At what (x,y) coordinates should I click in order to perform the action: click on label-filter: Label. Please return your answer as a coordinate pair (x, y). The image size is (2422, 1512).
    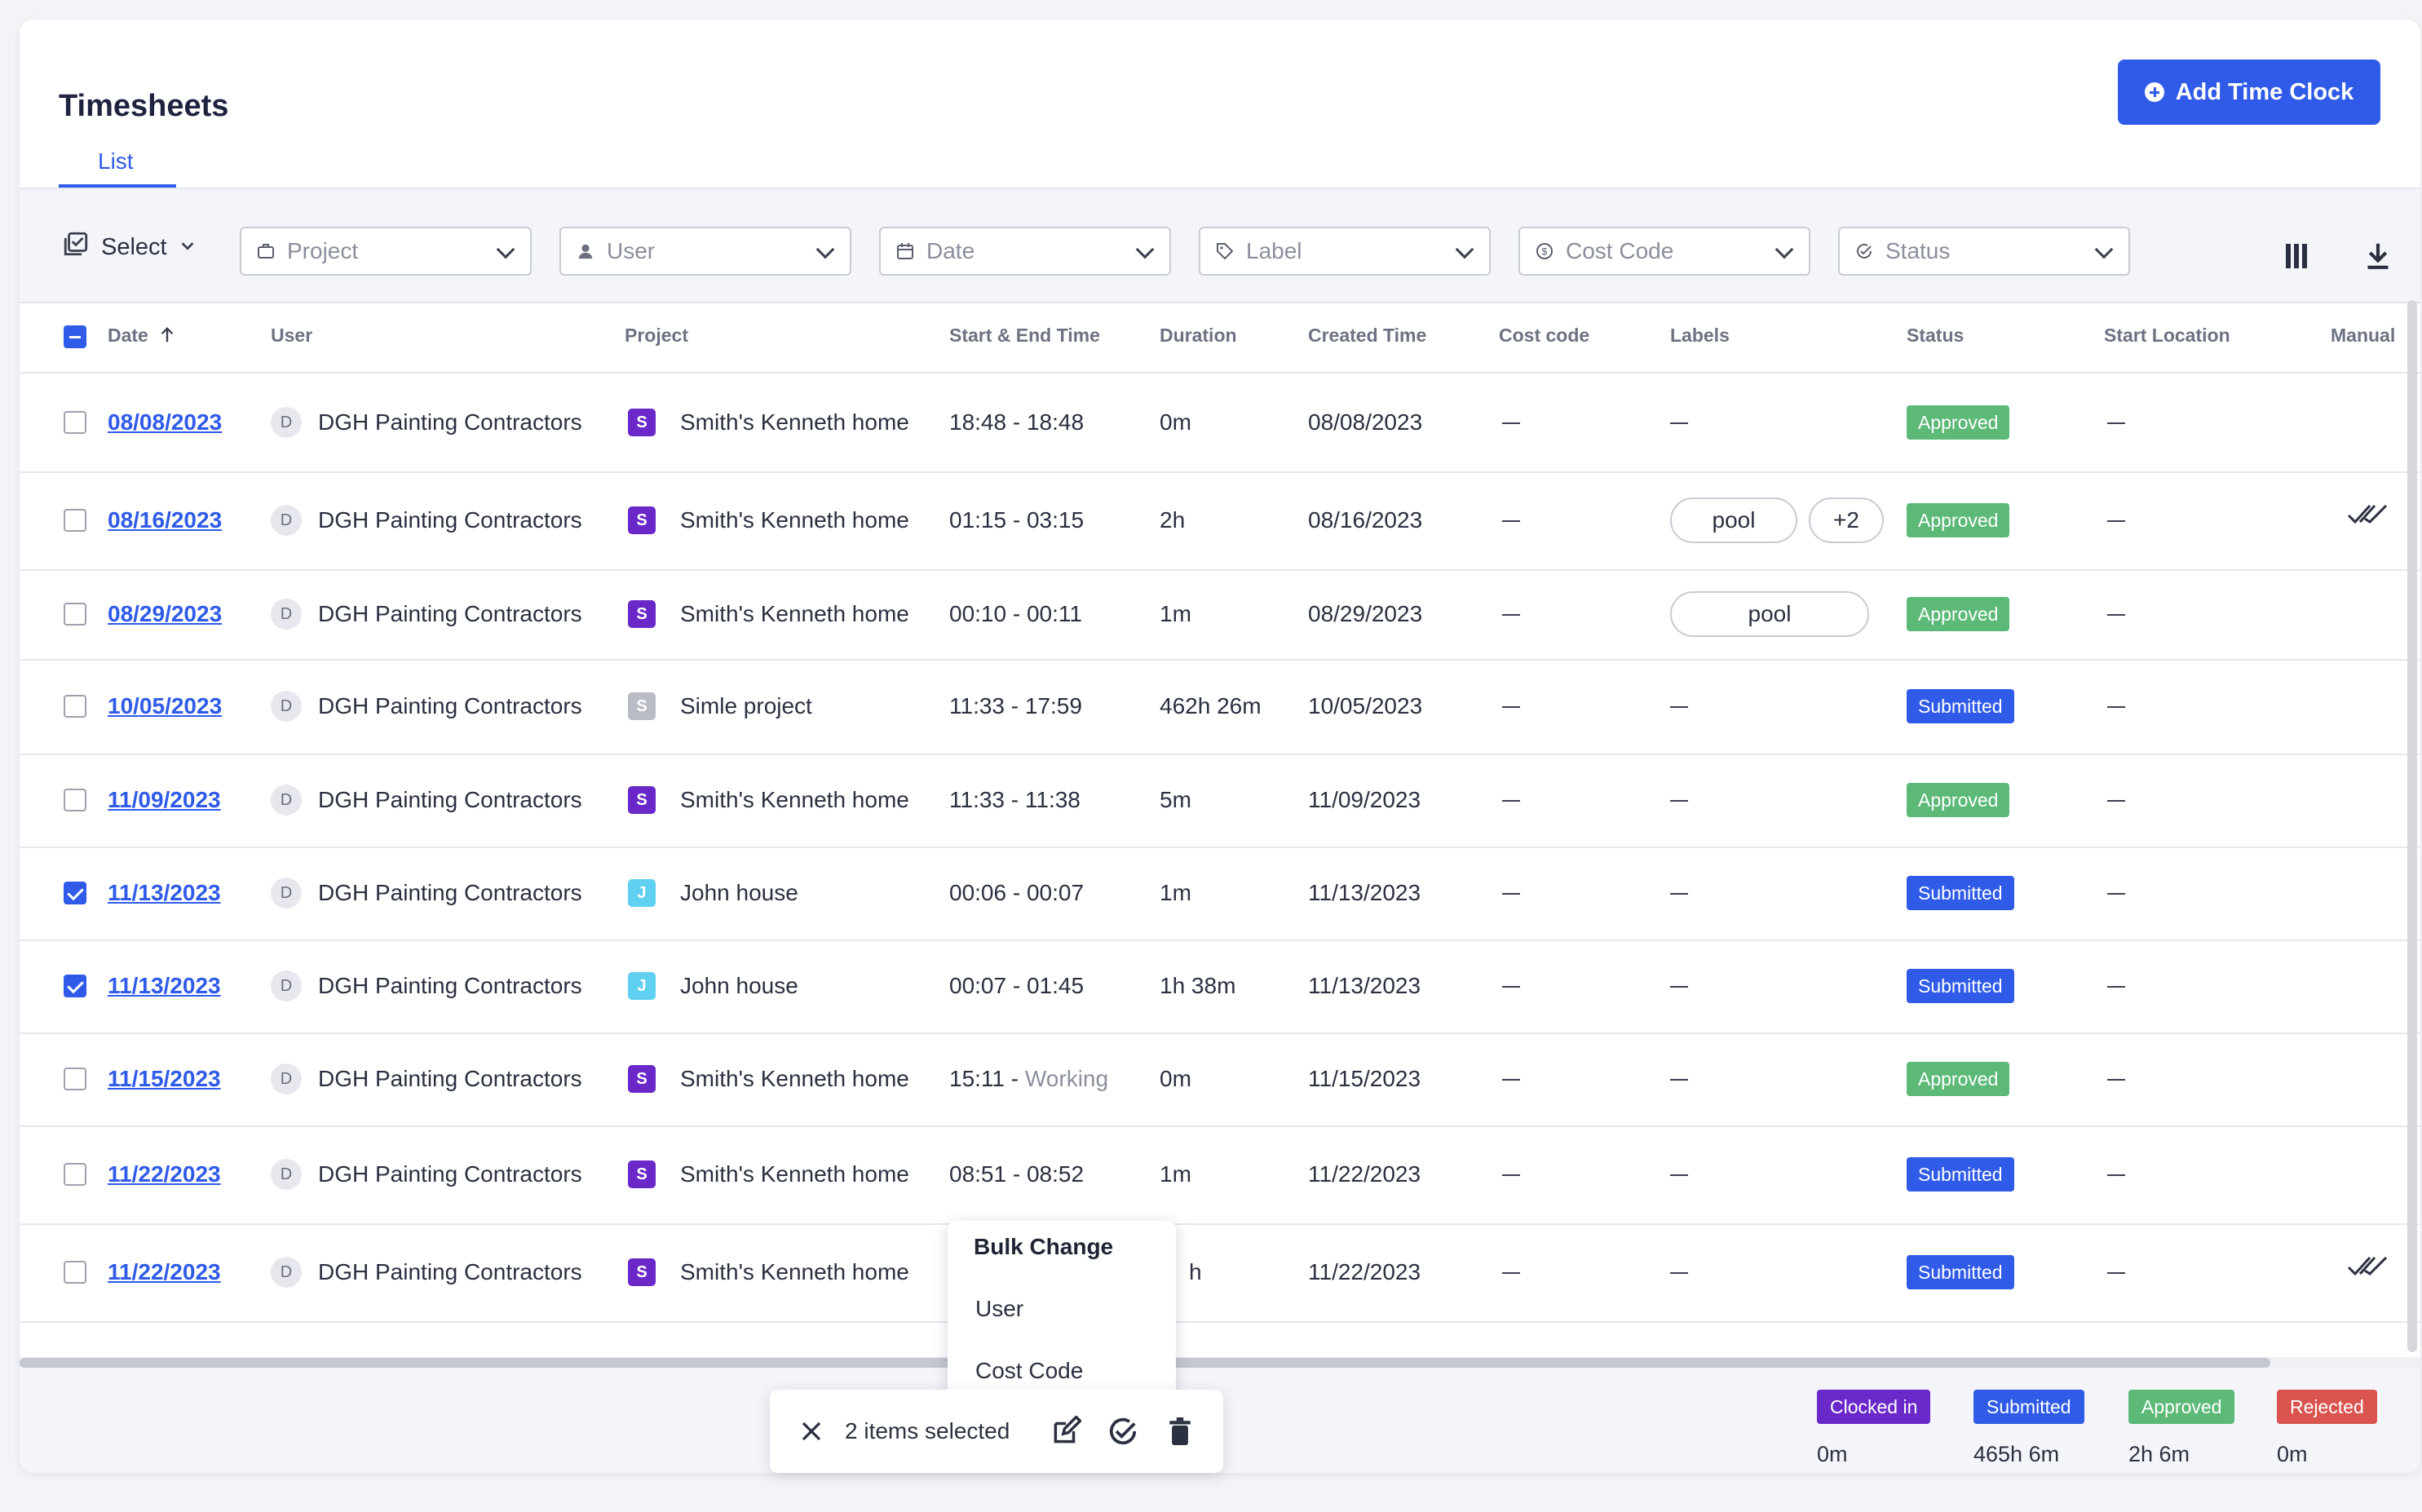
    Looking at the image, I should click on (1345, 251).